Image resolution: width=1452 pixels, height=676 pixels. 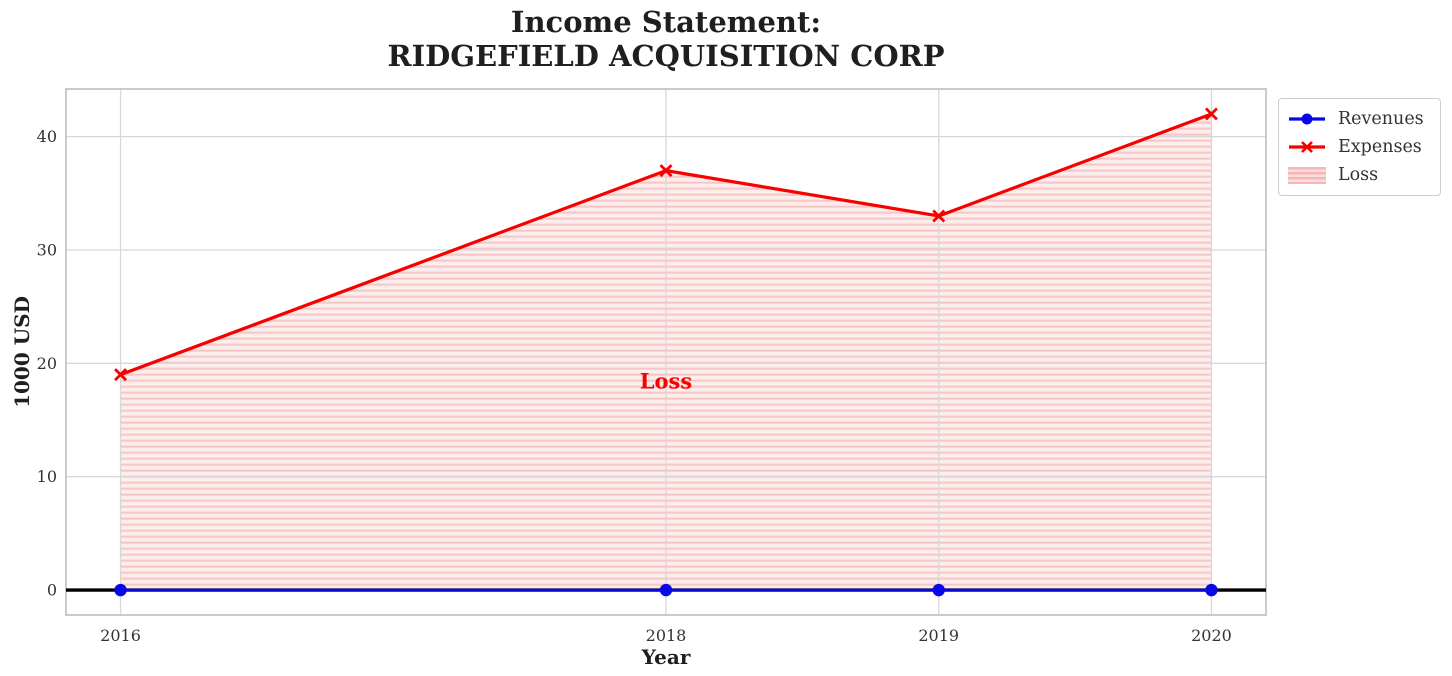 I want to click on legend-item-expenses: Expenses, so click(x=1360, y=147).